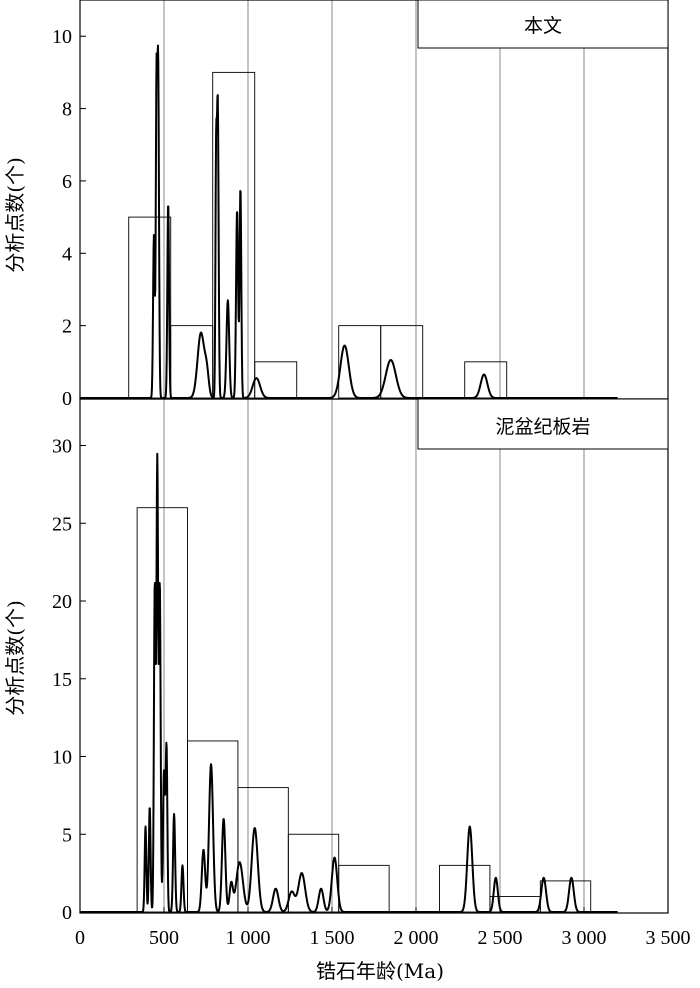 This screenshot has height=988, width=700. I want to click on legend-panel-2: 泥盆纪板岩, so click(543, 424).